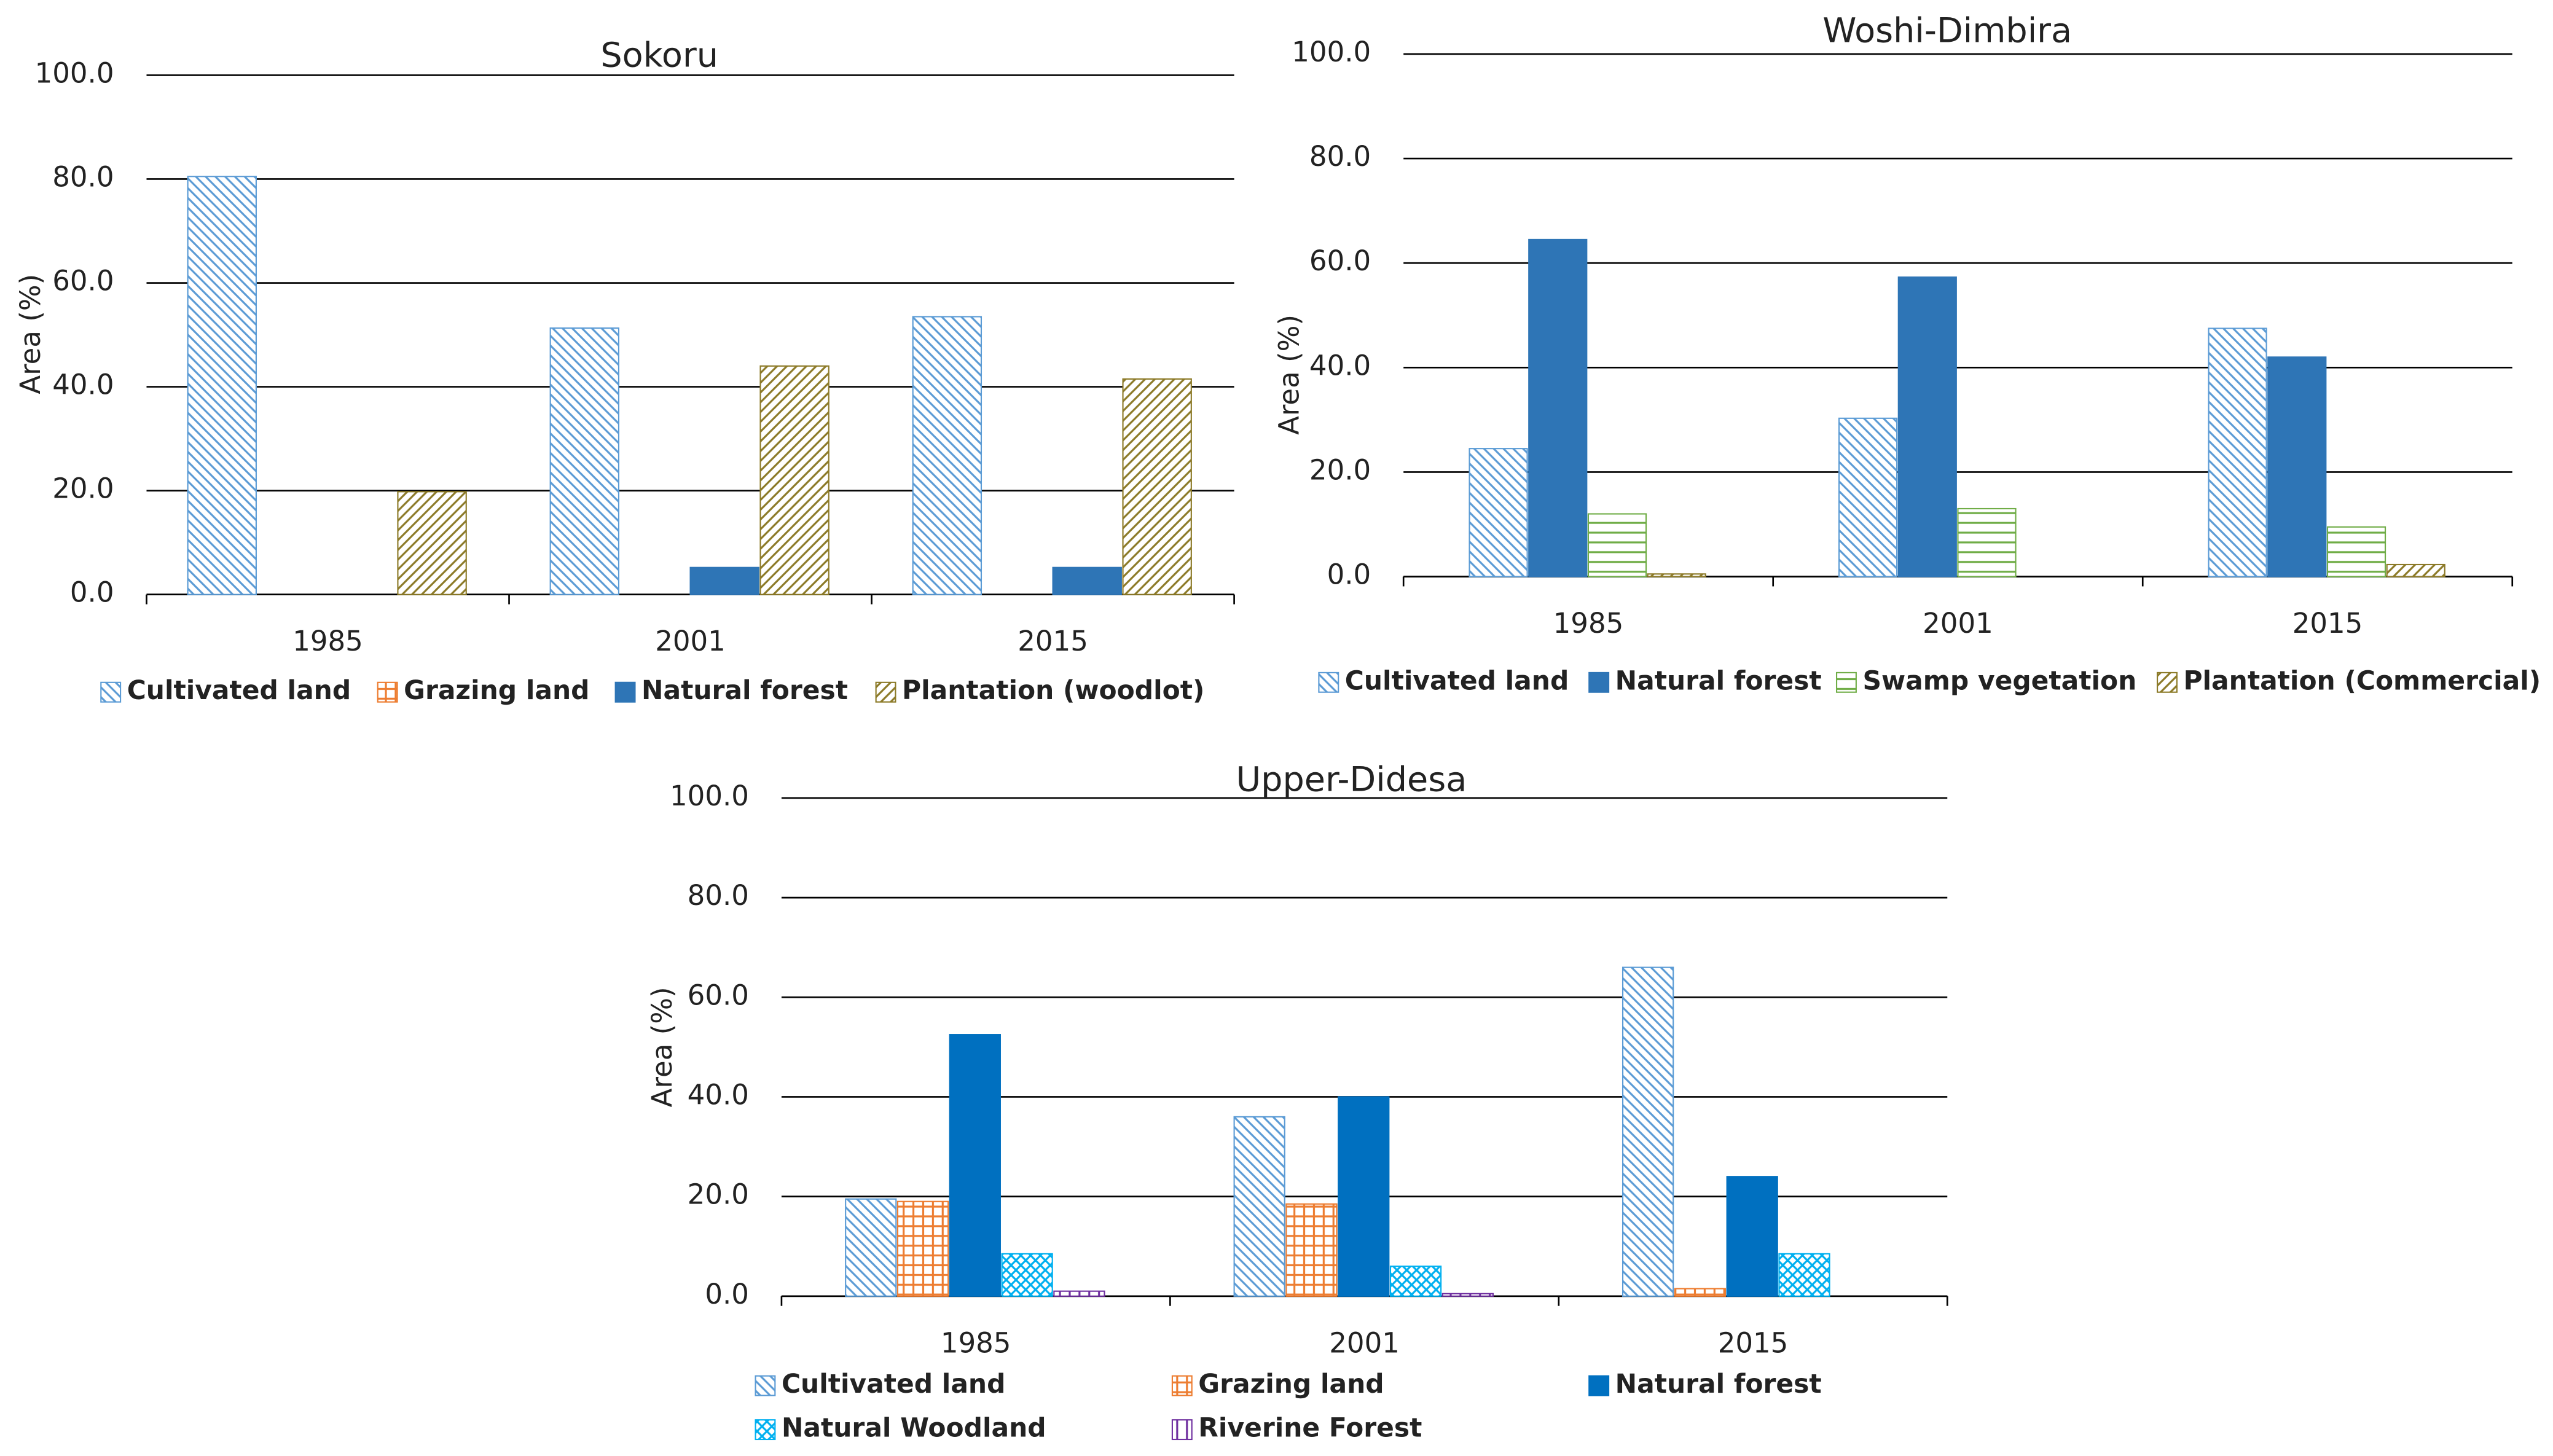 This screenshot has width=2553, height=1456. What do you see at coordinates (1351, 780) in the screenshot?
I see `chart-title: Upper-Didesa` at bounding box center [1351, 780].